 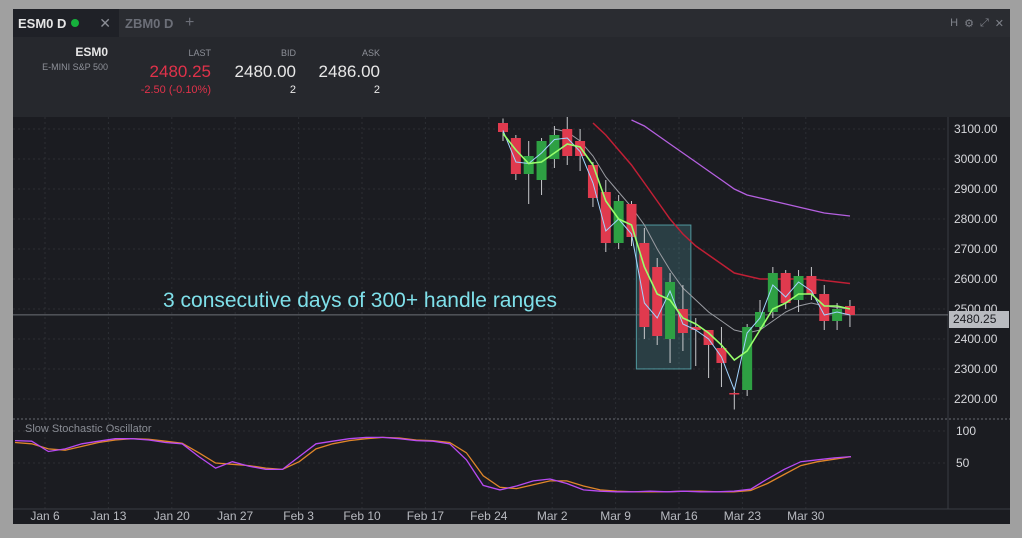 I want to click on bid-value: 2480.00, so click(x=265, y=71).